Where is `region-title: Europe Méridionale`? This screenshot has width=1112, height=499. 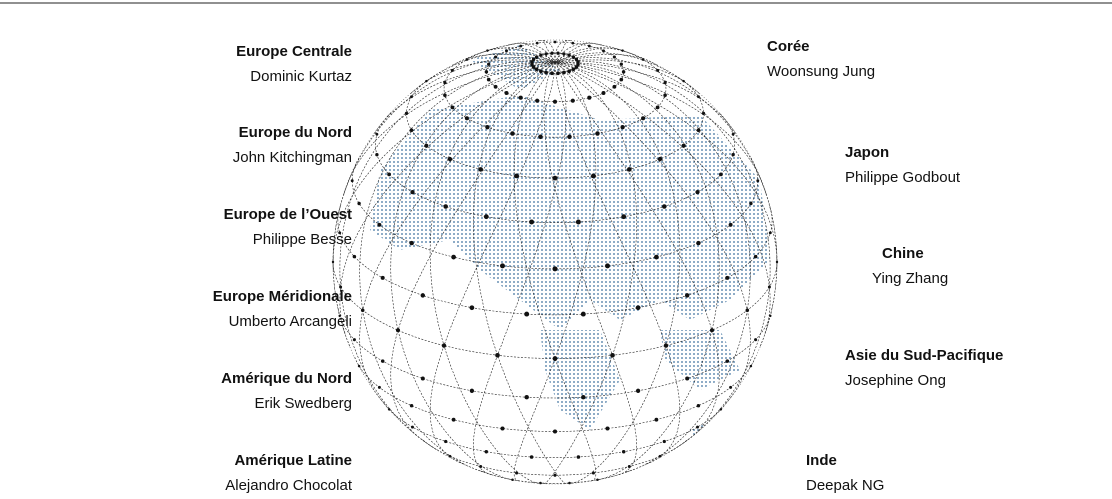
region-title: Europe Méridionale is located at coordinates (282, 296).